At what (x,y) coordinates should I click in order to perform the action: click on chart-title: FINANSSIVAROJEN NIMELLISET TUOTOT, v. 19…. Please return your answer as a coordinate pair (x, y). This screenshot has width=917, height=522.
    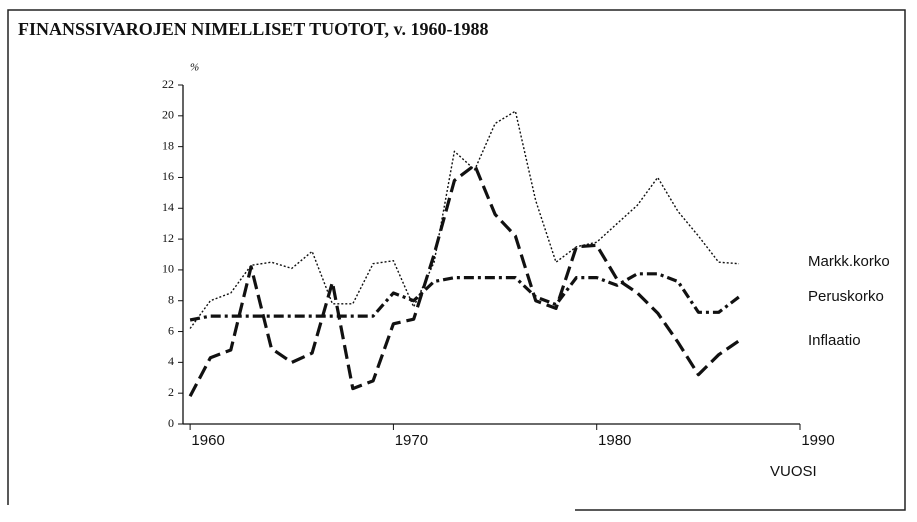
    Looking at the image, I should click on (253, 29).